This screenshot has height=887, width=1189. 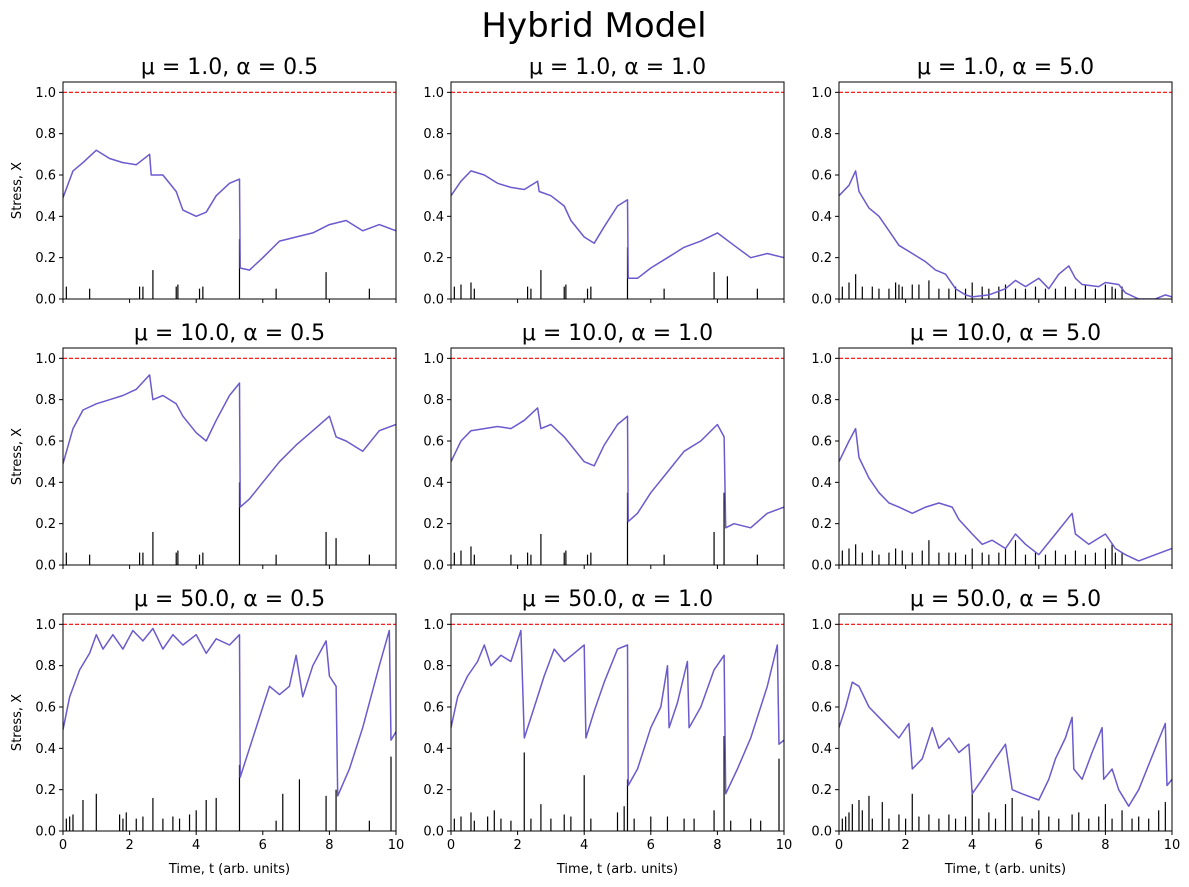 I want to click on panel: μ = 10.0, α = 1.0 0.0 0.2 0.4 0.6 0.8 1.0, so click(x=604, y=447).